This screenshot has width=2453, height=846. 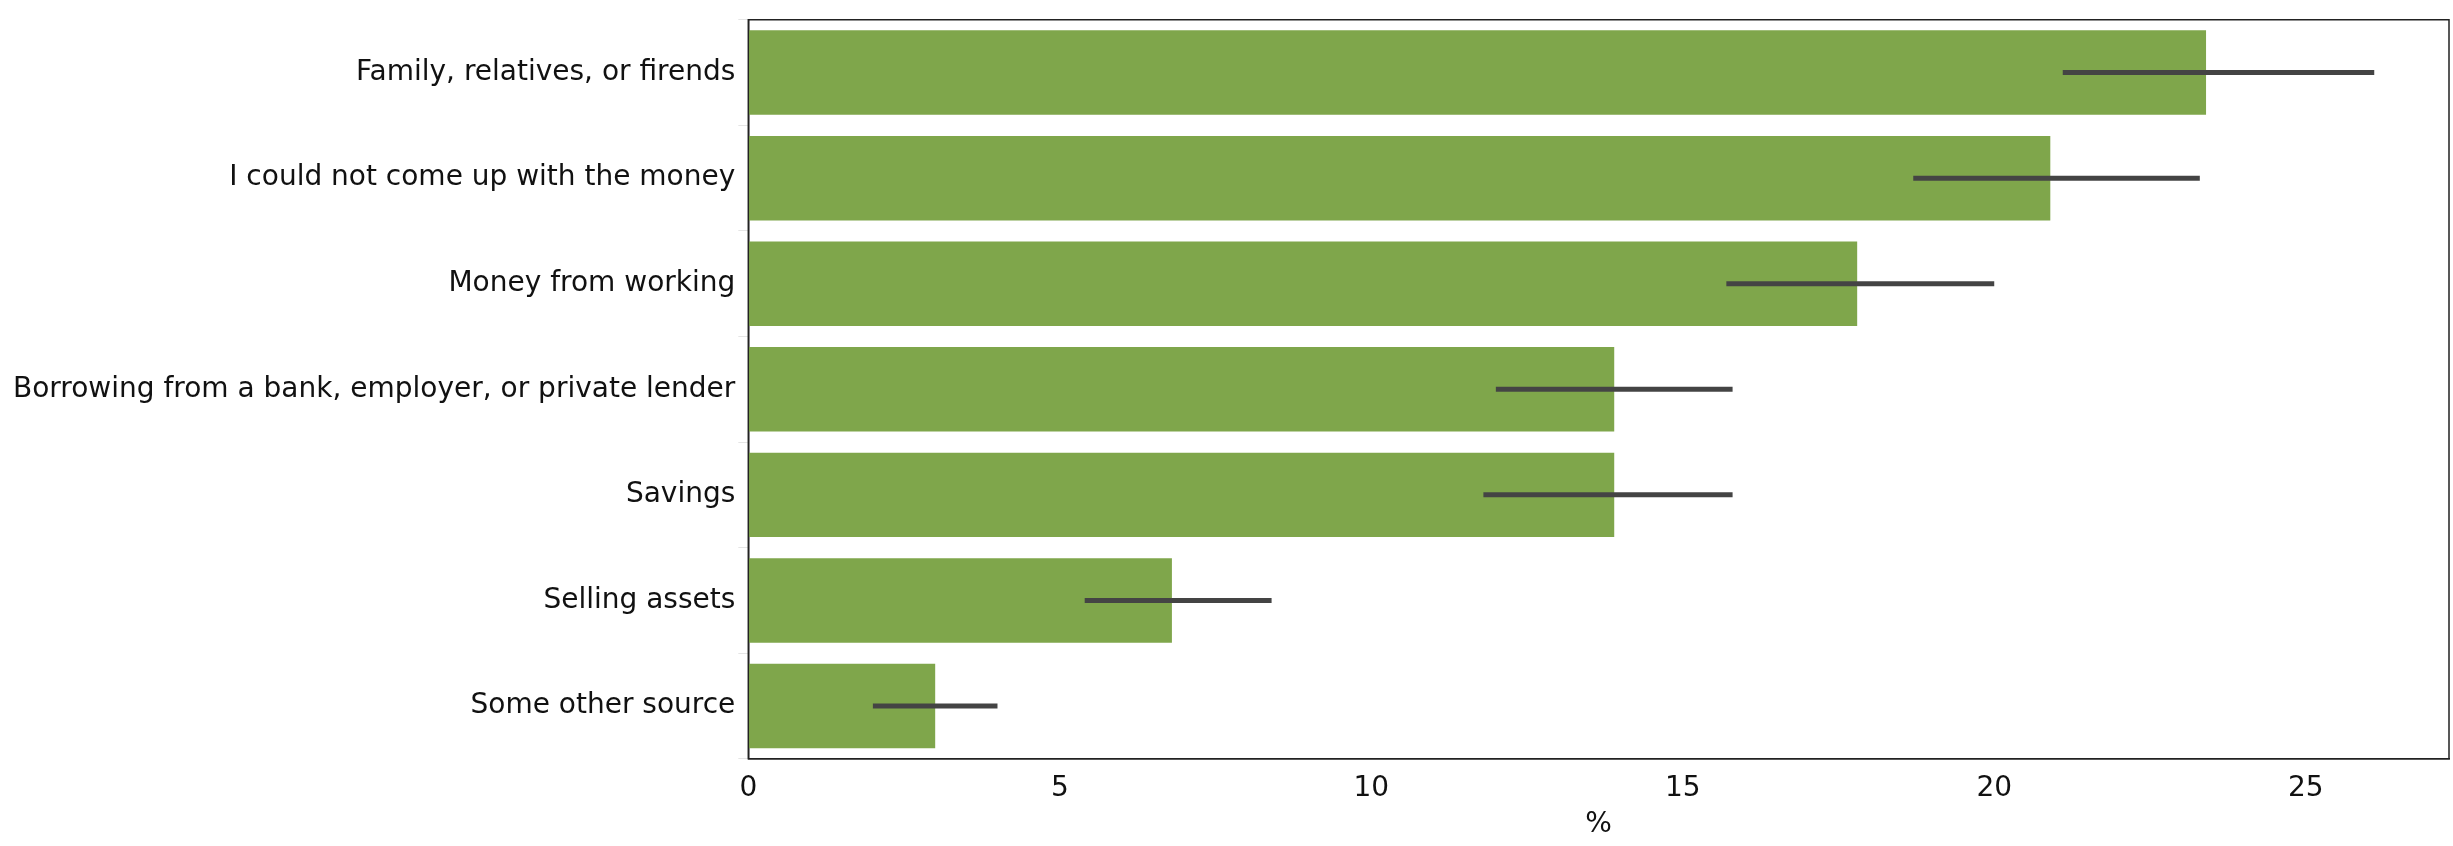 What do you see at coordinates (2305, 786) in the screenshot?
I see `x-tick-label: 25` at bounding box center [2305, 786].